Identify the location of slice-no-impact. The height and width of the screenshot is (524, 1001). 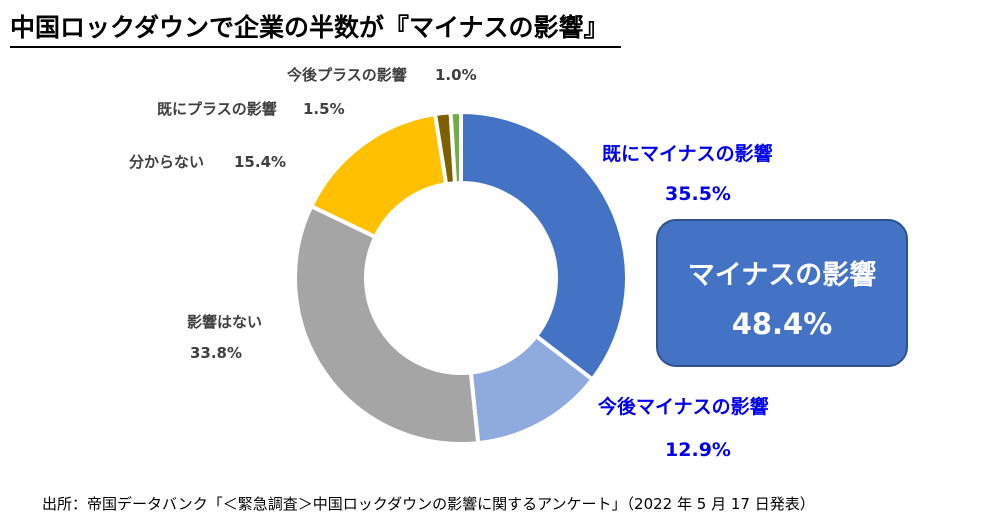
(387, 325).